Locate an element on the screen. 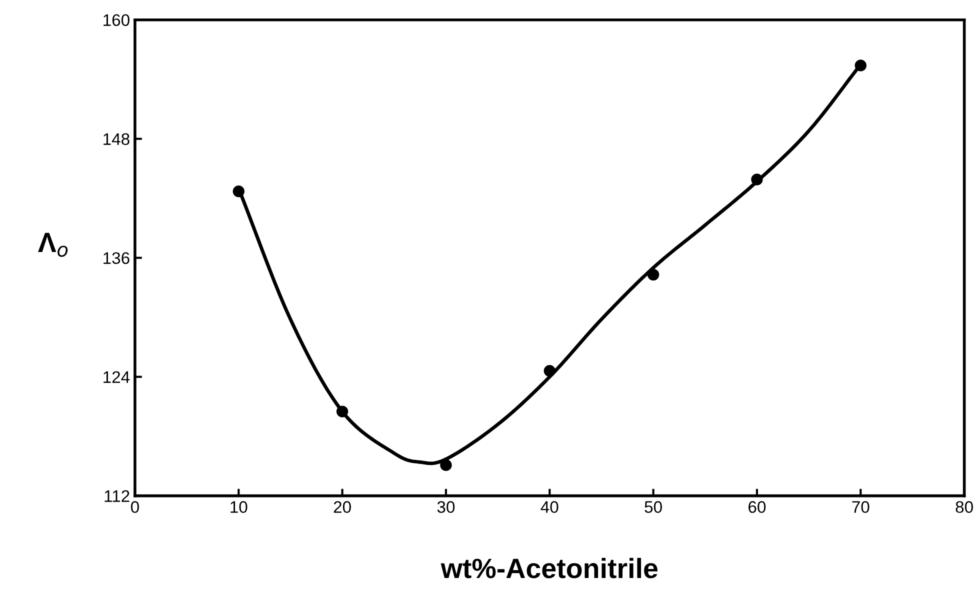  y-tick-label: 112 is located at coordinates (117, 496).